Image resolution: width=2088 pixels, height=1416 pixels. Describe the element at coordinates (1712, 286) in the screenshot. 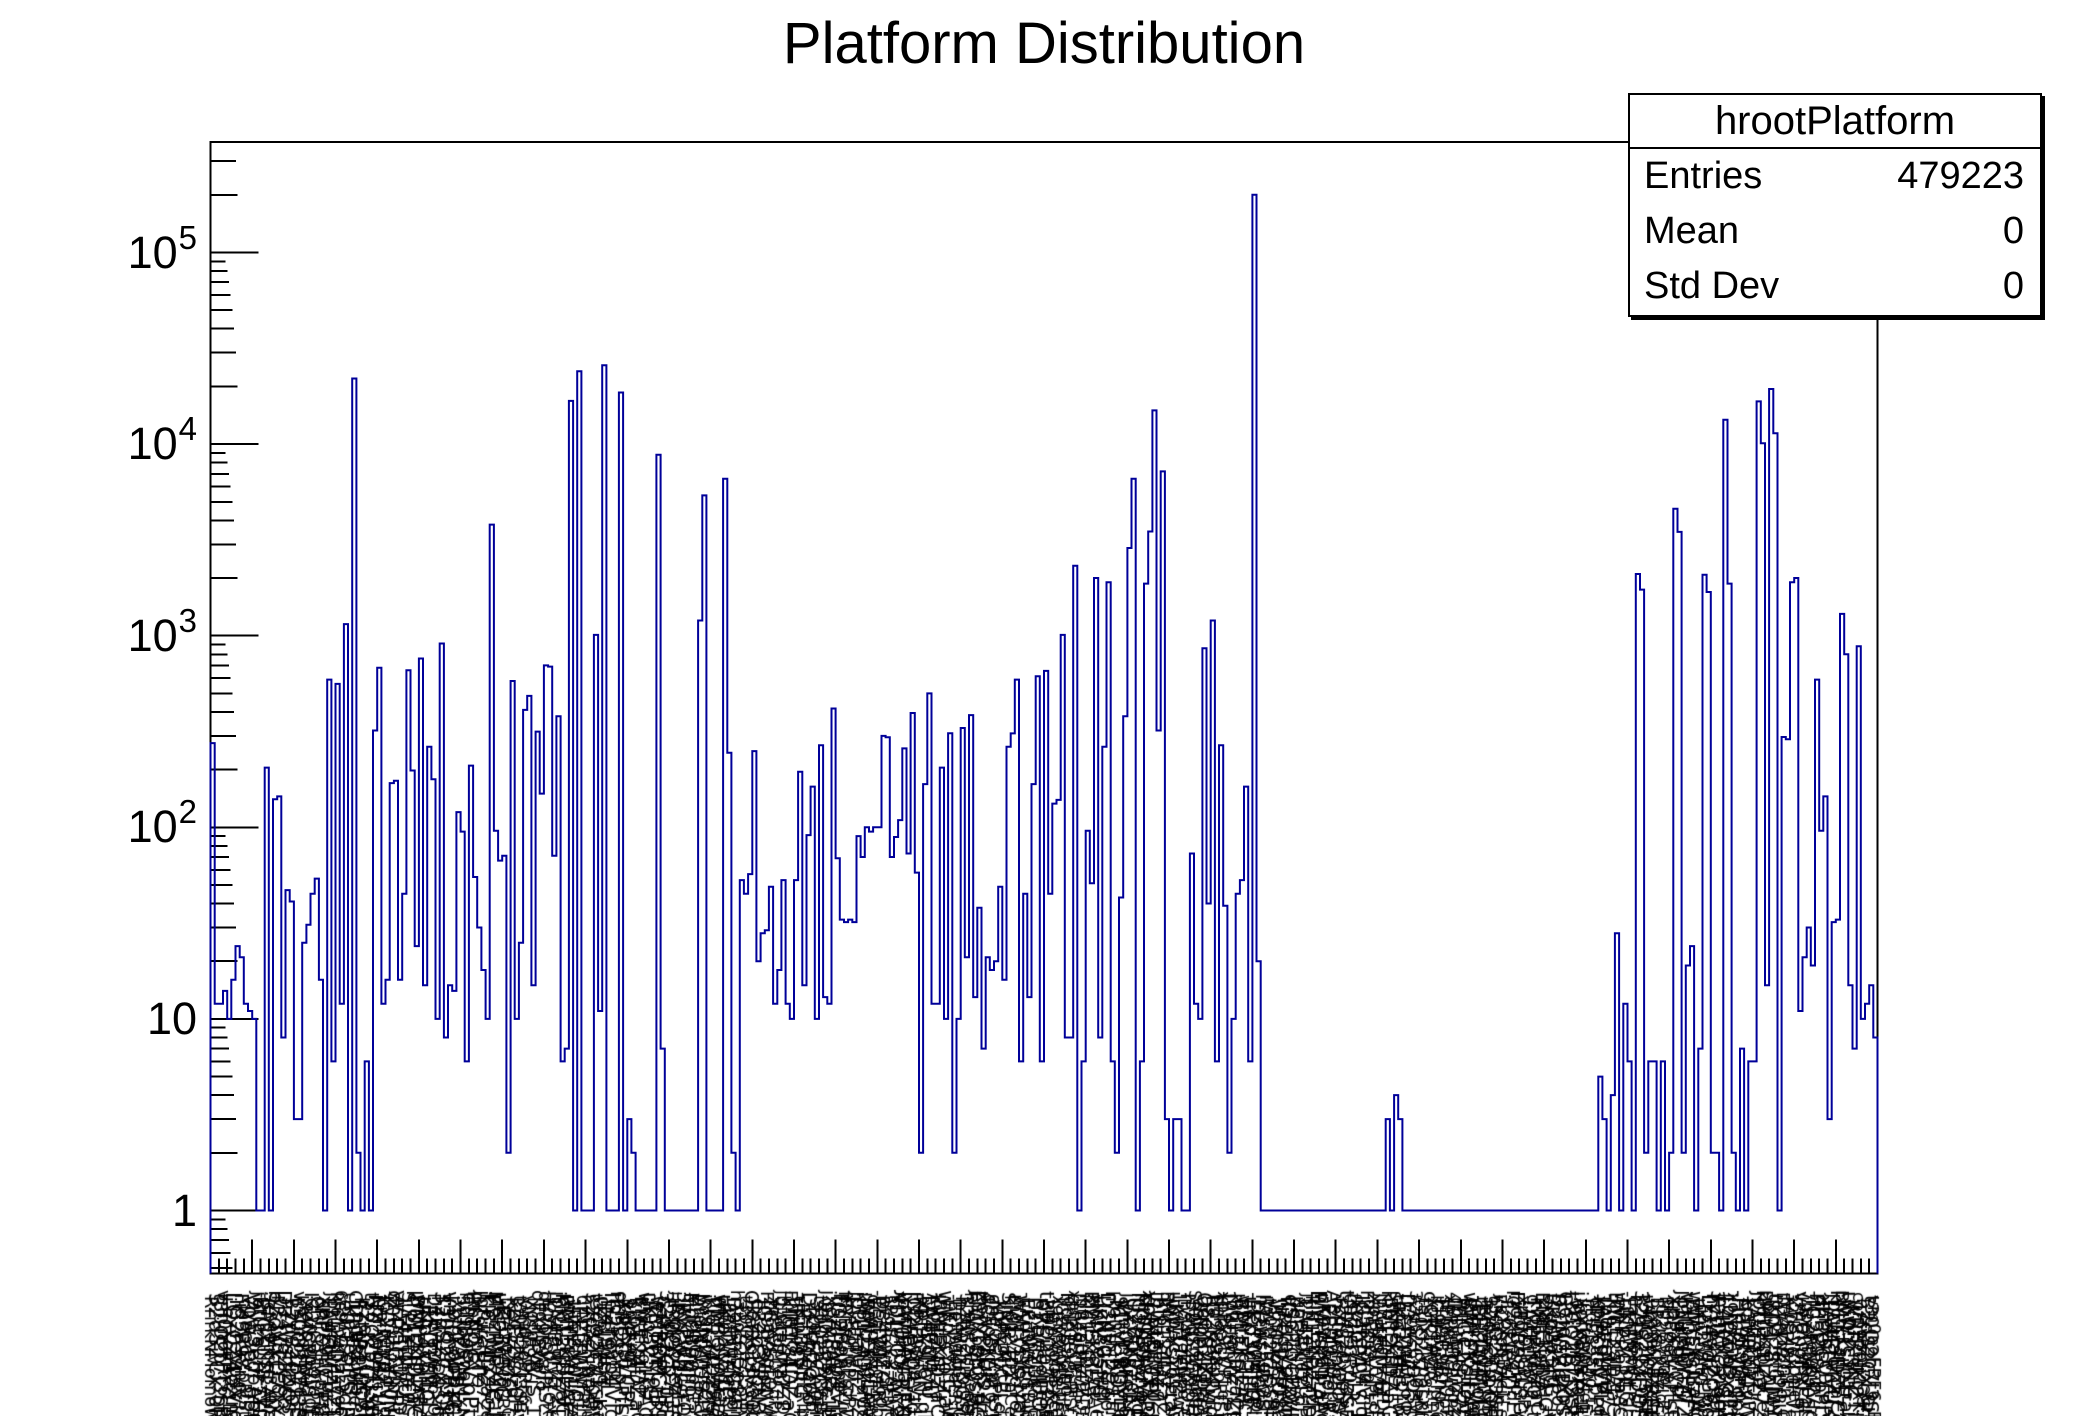

I see `stats-label-stddev: Std Dev` at that location.